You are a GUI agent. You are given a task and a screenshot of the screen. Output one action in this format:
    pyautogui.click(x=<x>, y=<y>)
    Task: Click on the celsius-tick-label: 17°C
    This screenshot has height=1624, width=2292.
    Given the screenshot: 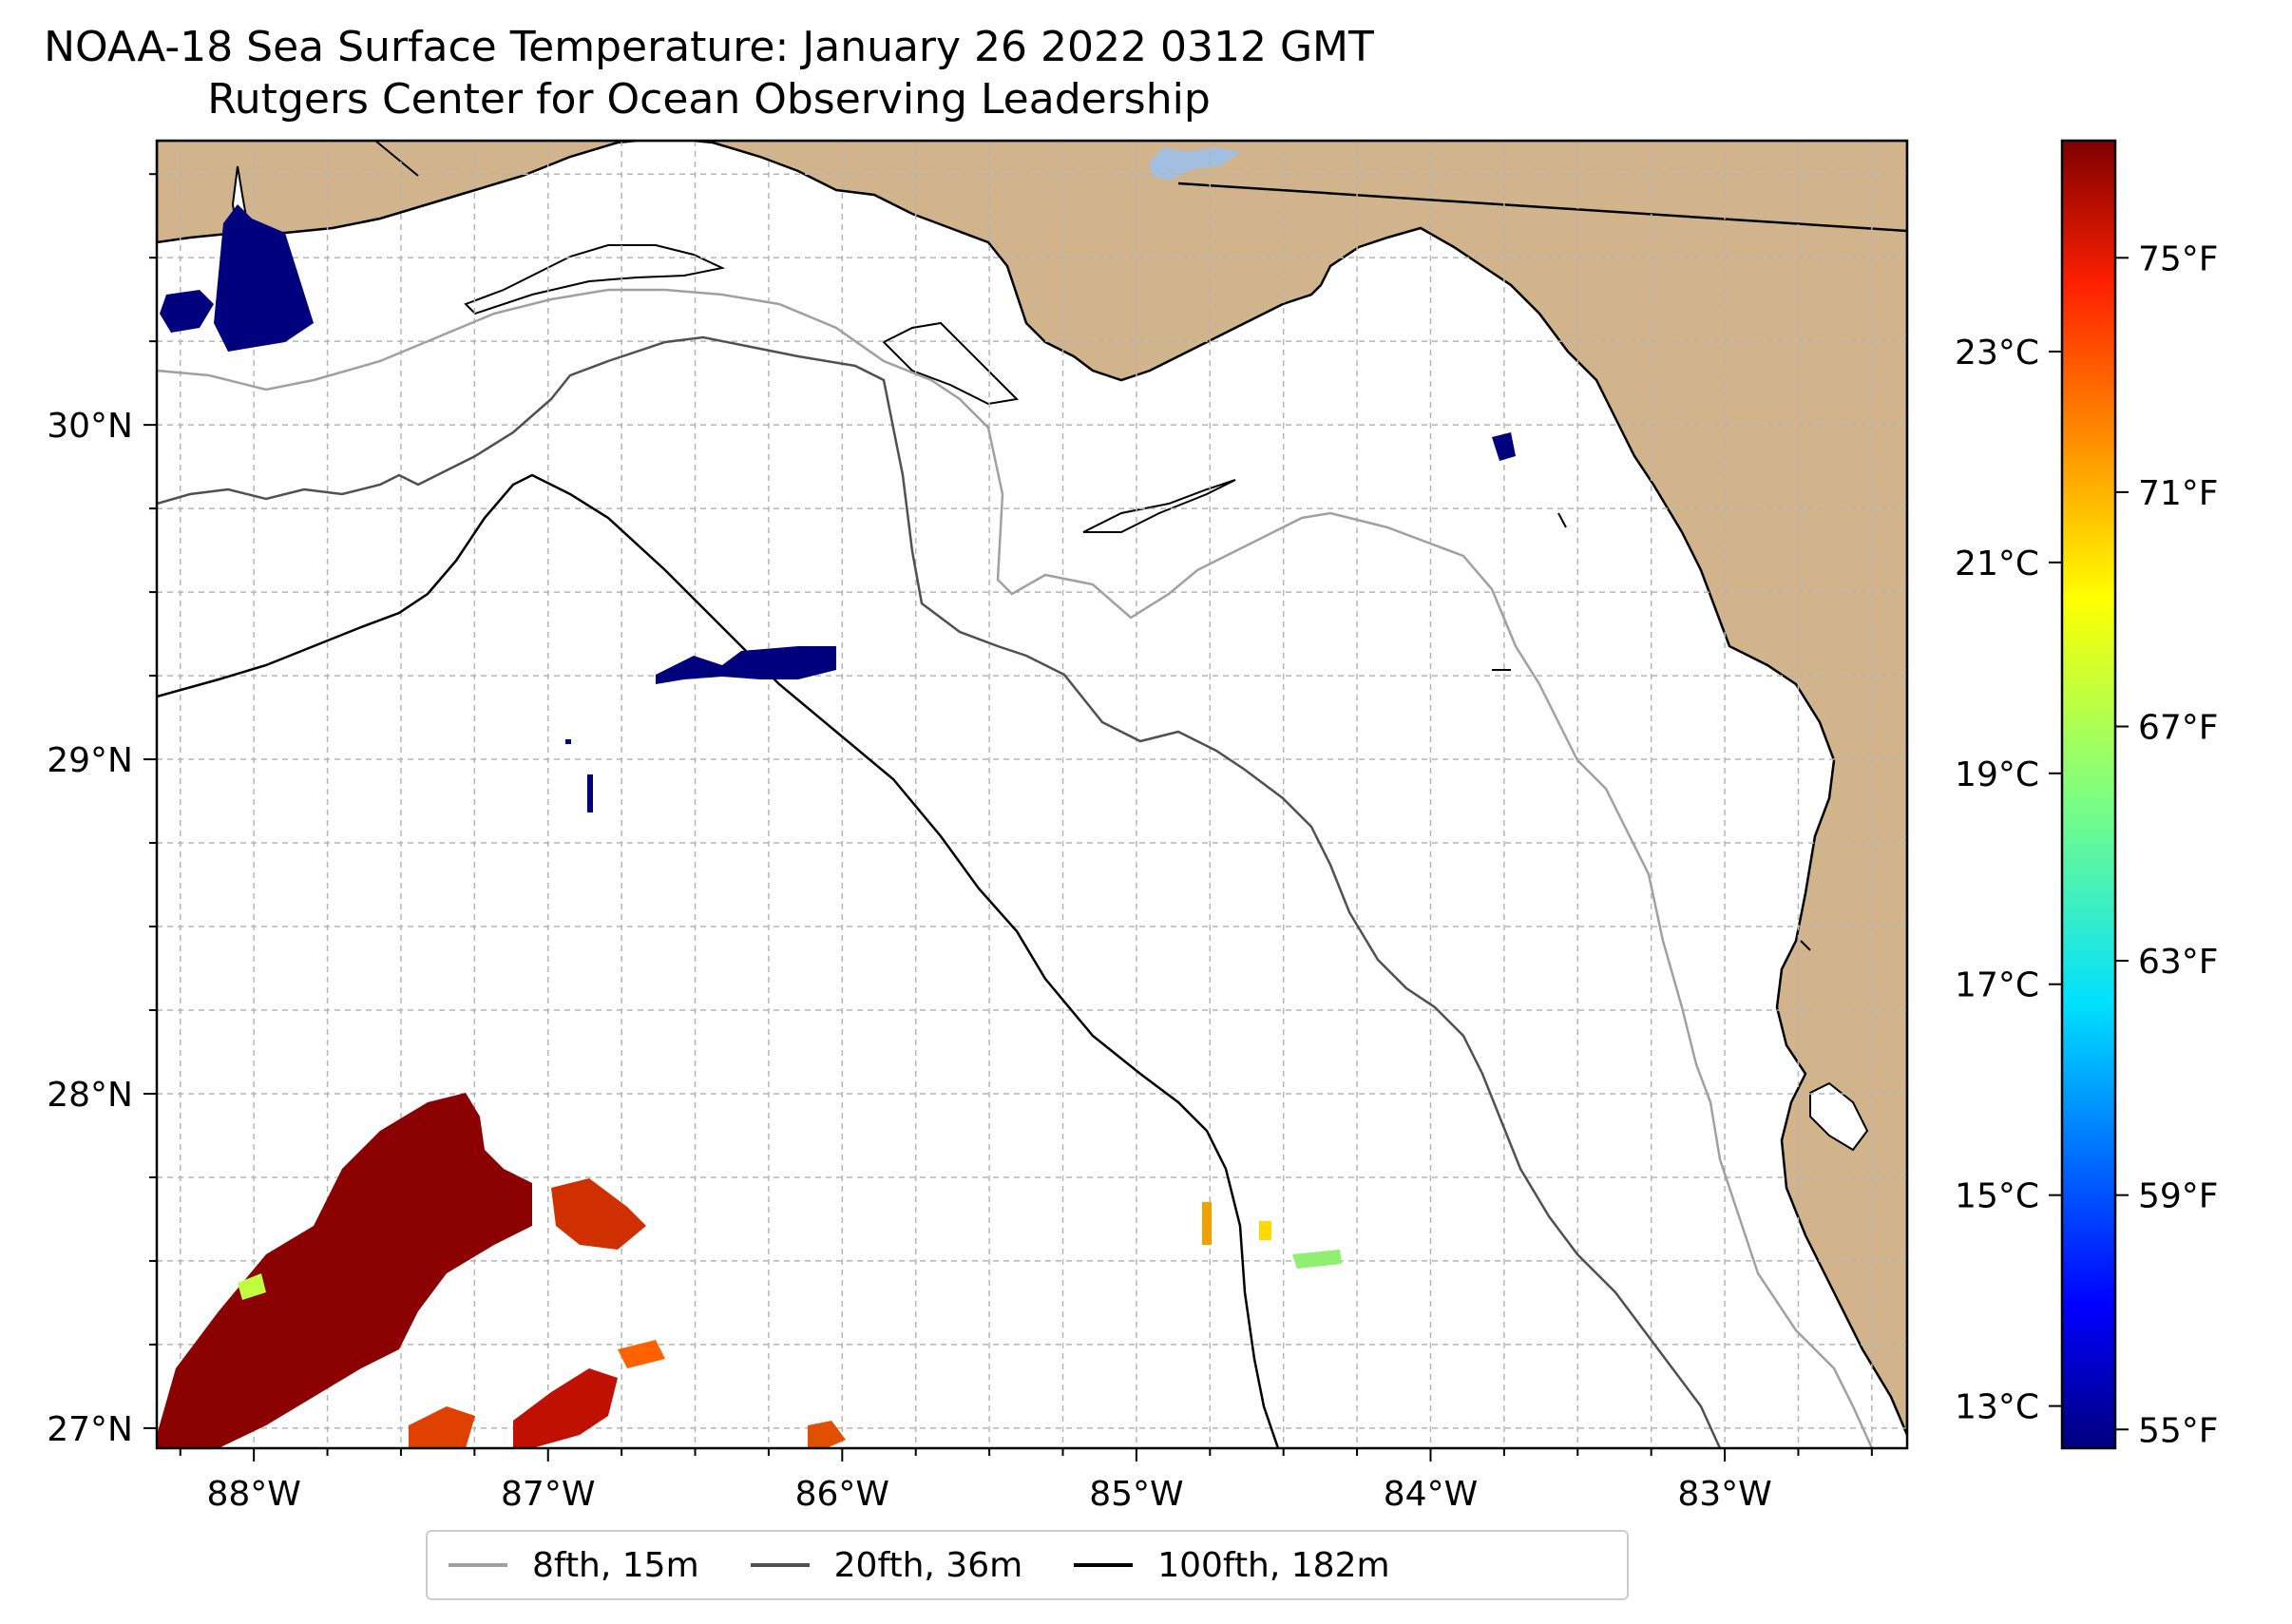 What is the action you would take?
    pyautogui.click(x=1997, y=985)
    